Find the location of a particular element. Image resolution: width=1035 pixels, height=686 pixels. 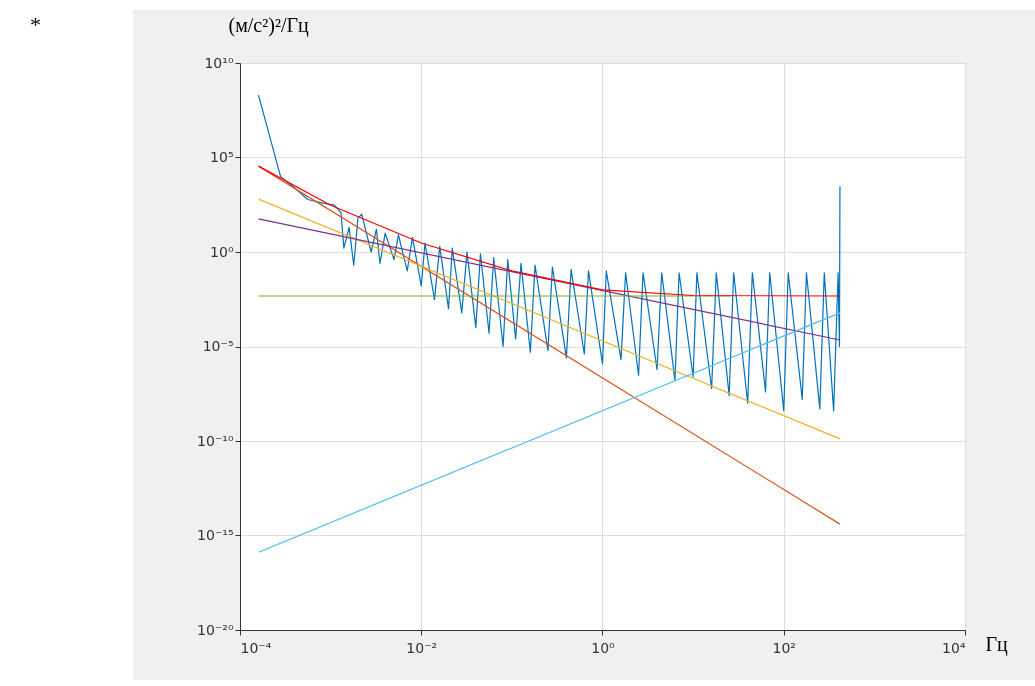

x-axis-title: Гц is located at coordinates (997, 644).